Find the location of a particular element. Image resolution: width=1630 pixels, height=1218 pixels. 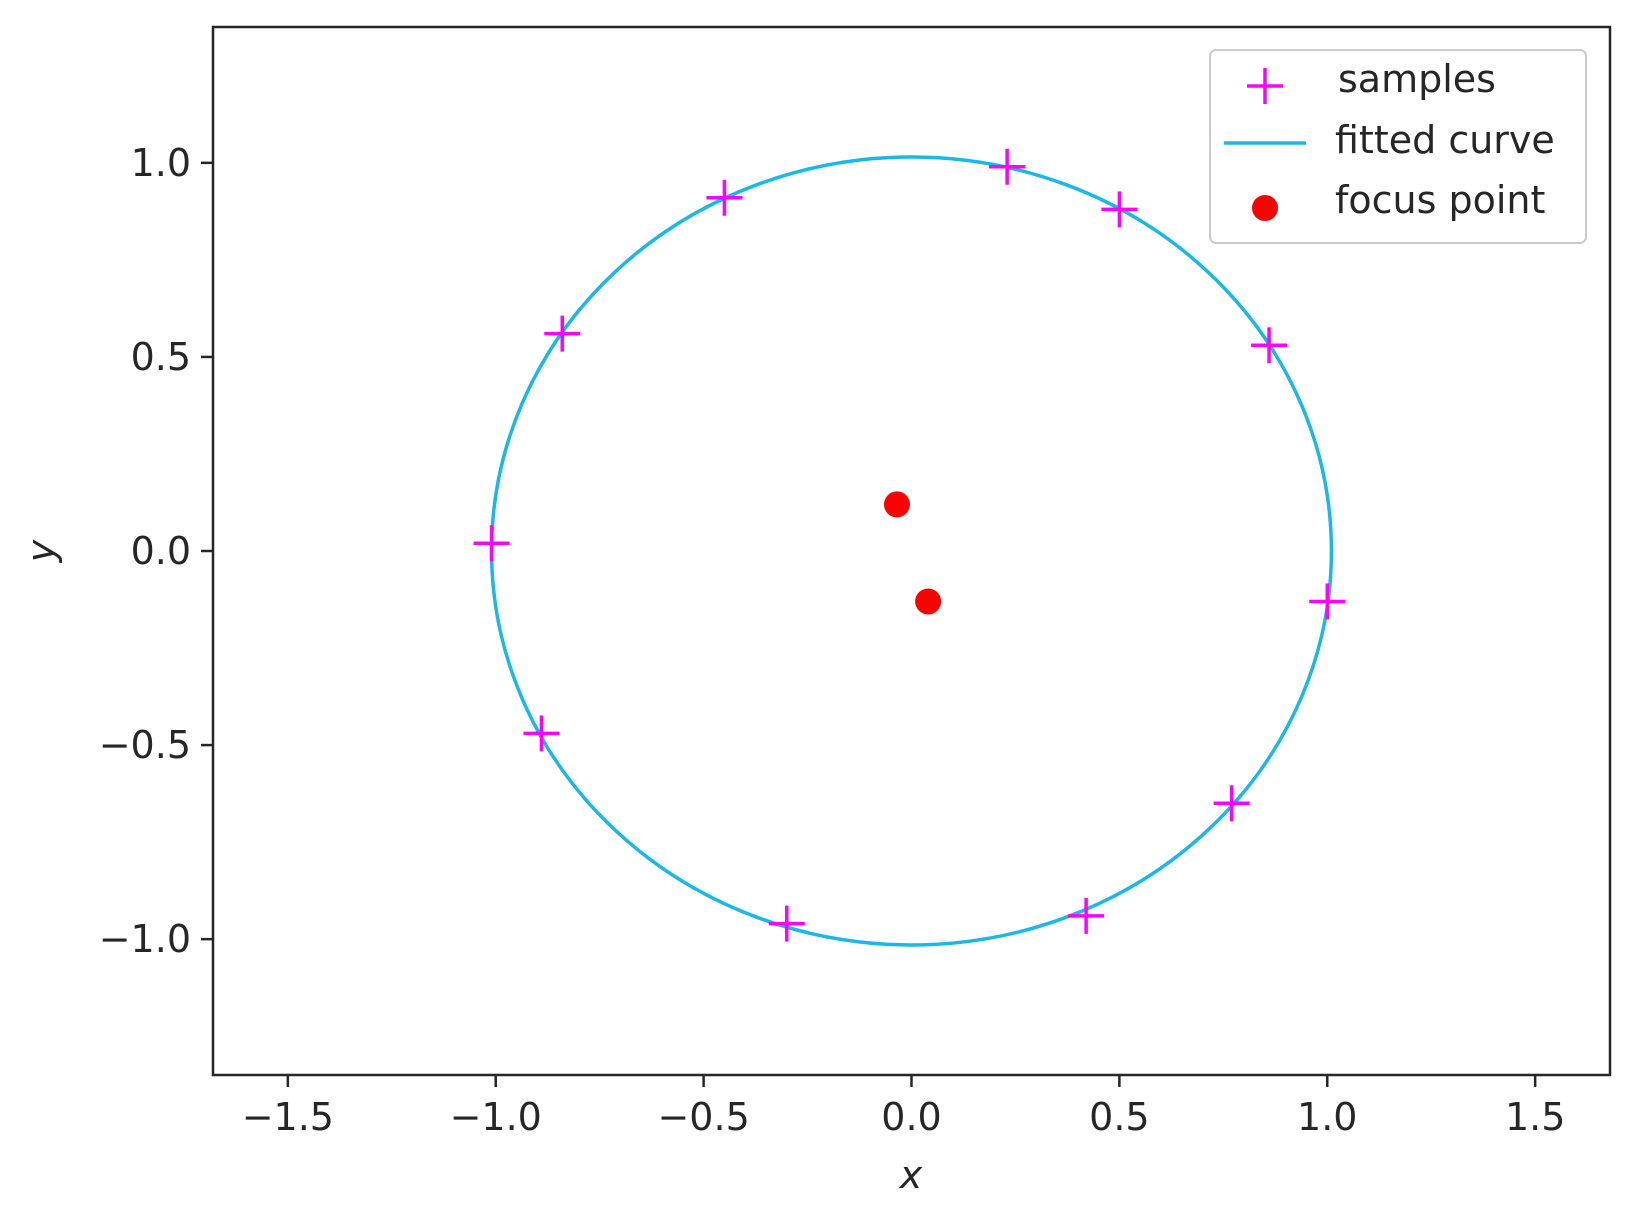

x-tick-label: 0.0 is located at coordinates (911, 1117).